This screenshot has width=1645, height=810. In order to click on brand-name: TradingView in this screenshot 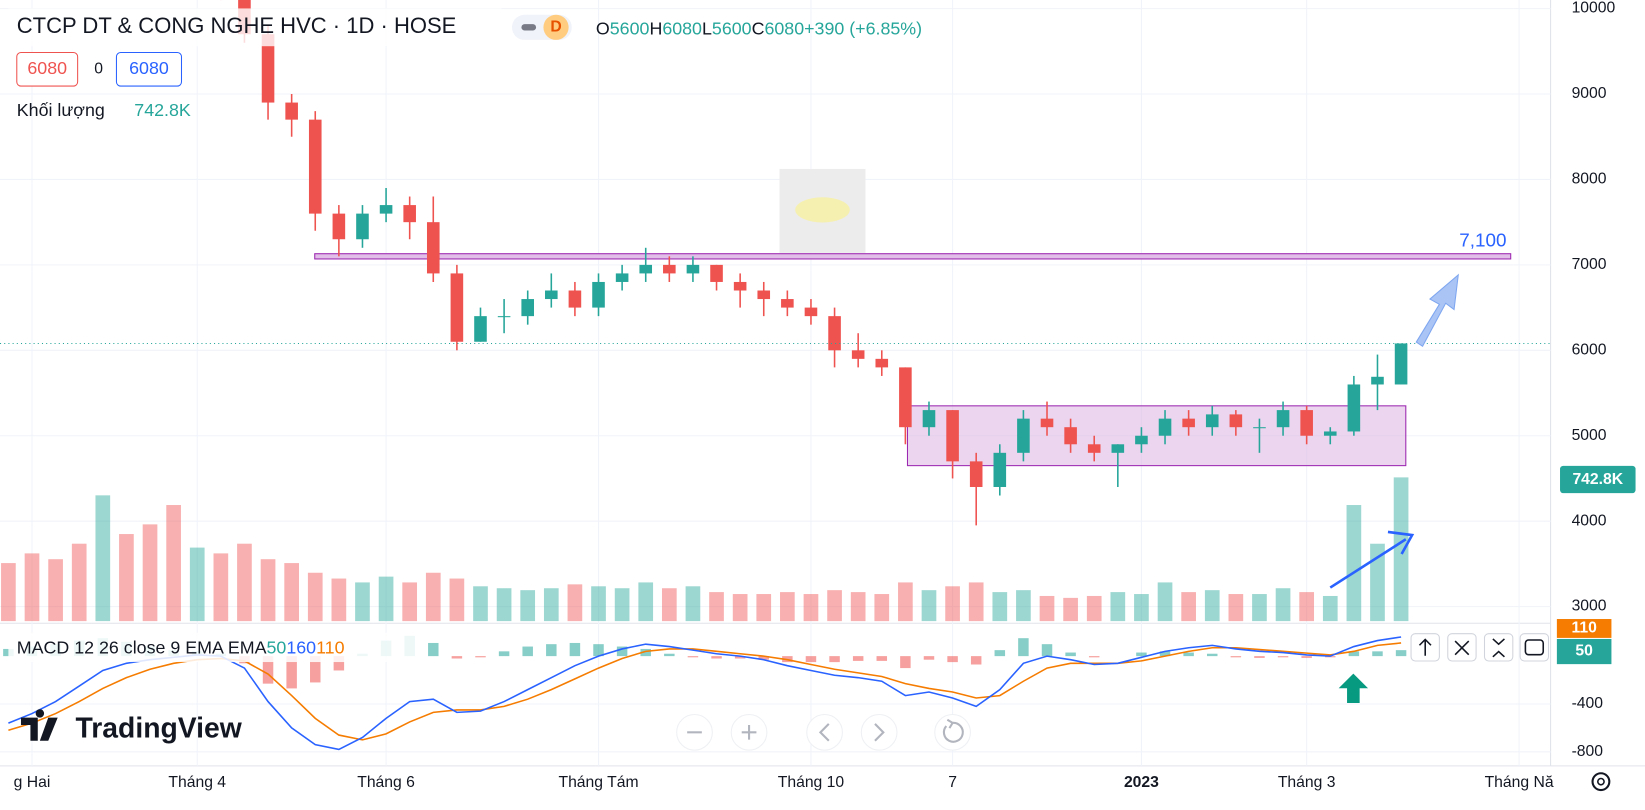, I will do `click(159, 729)`.